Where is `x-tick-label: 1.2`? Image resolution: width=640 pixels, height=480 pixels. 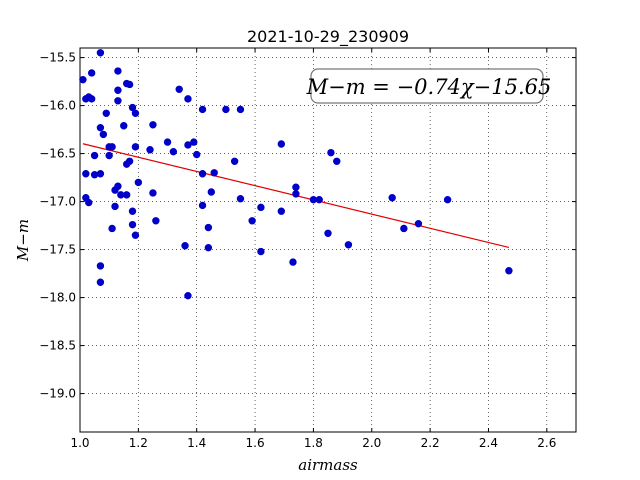
x-tick-label: 1.2 is located at coordinates (138, 443).